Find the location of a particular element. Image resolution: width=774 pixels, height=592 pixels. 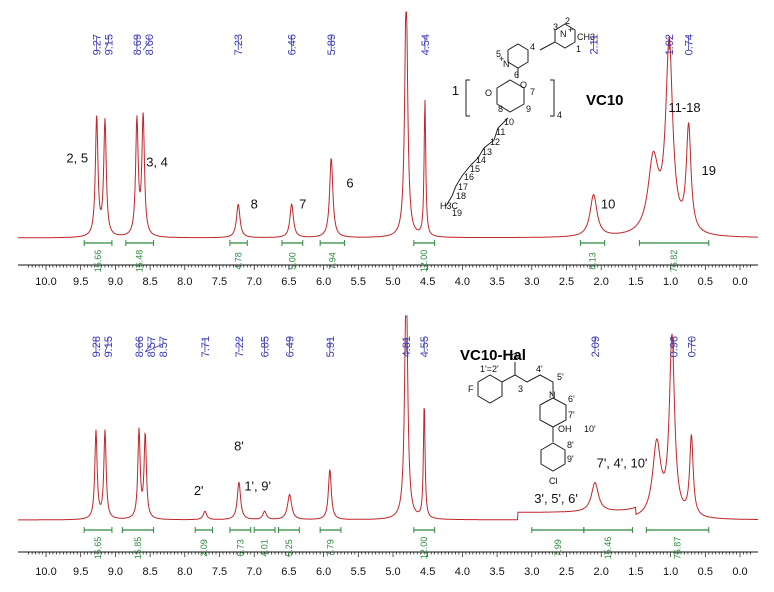

struct-label: 12 is located at coordinates (495, 142).